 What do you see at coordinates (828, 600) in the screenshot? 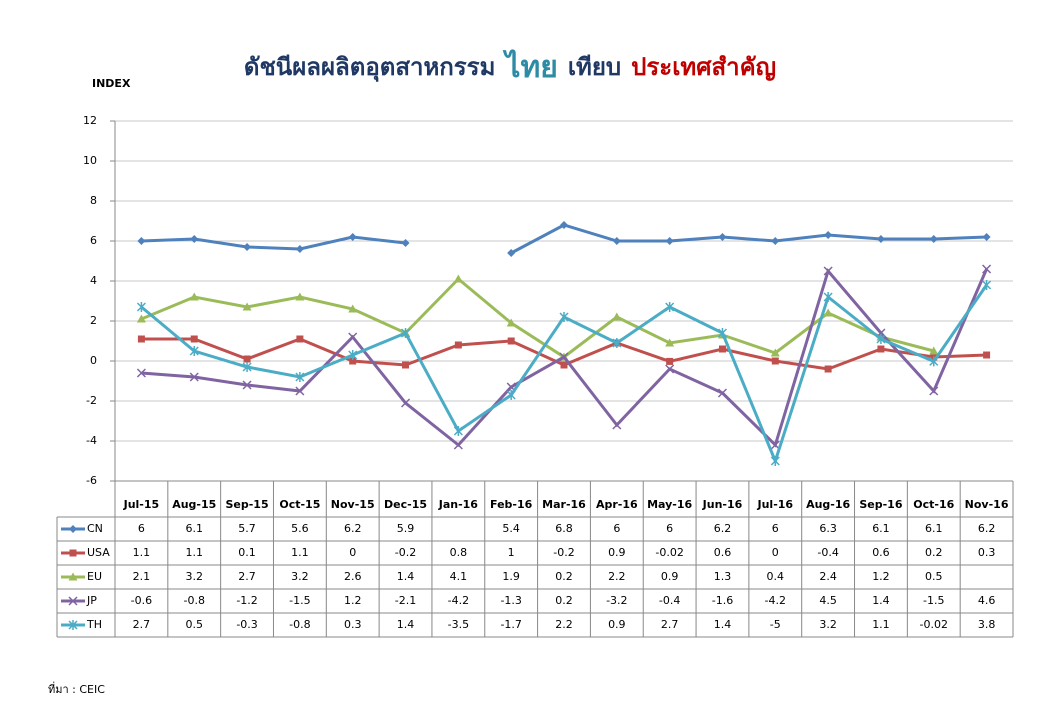
I see `table-value: 4.5` at bounding box center [828, 600].